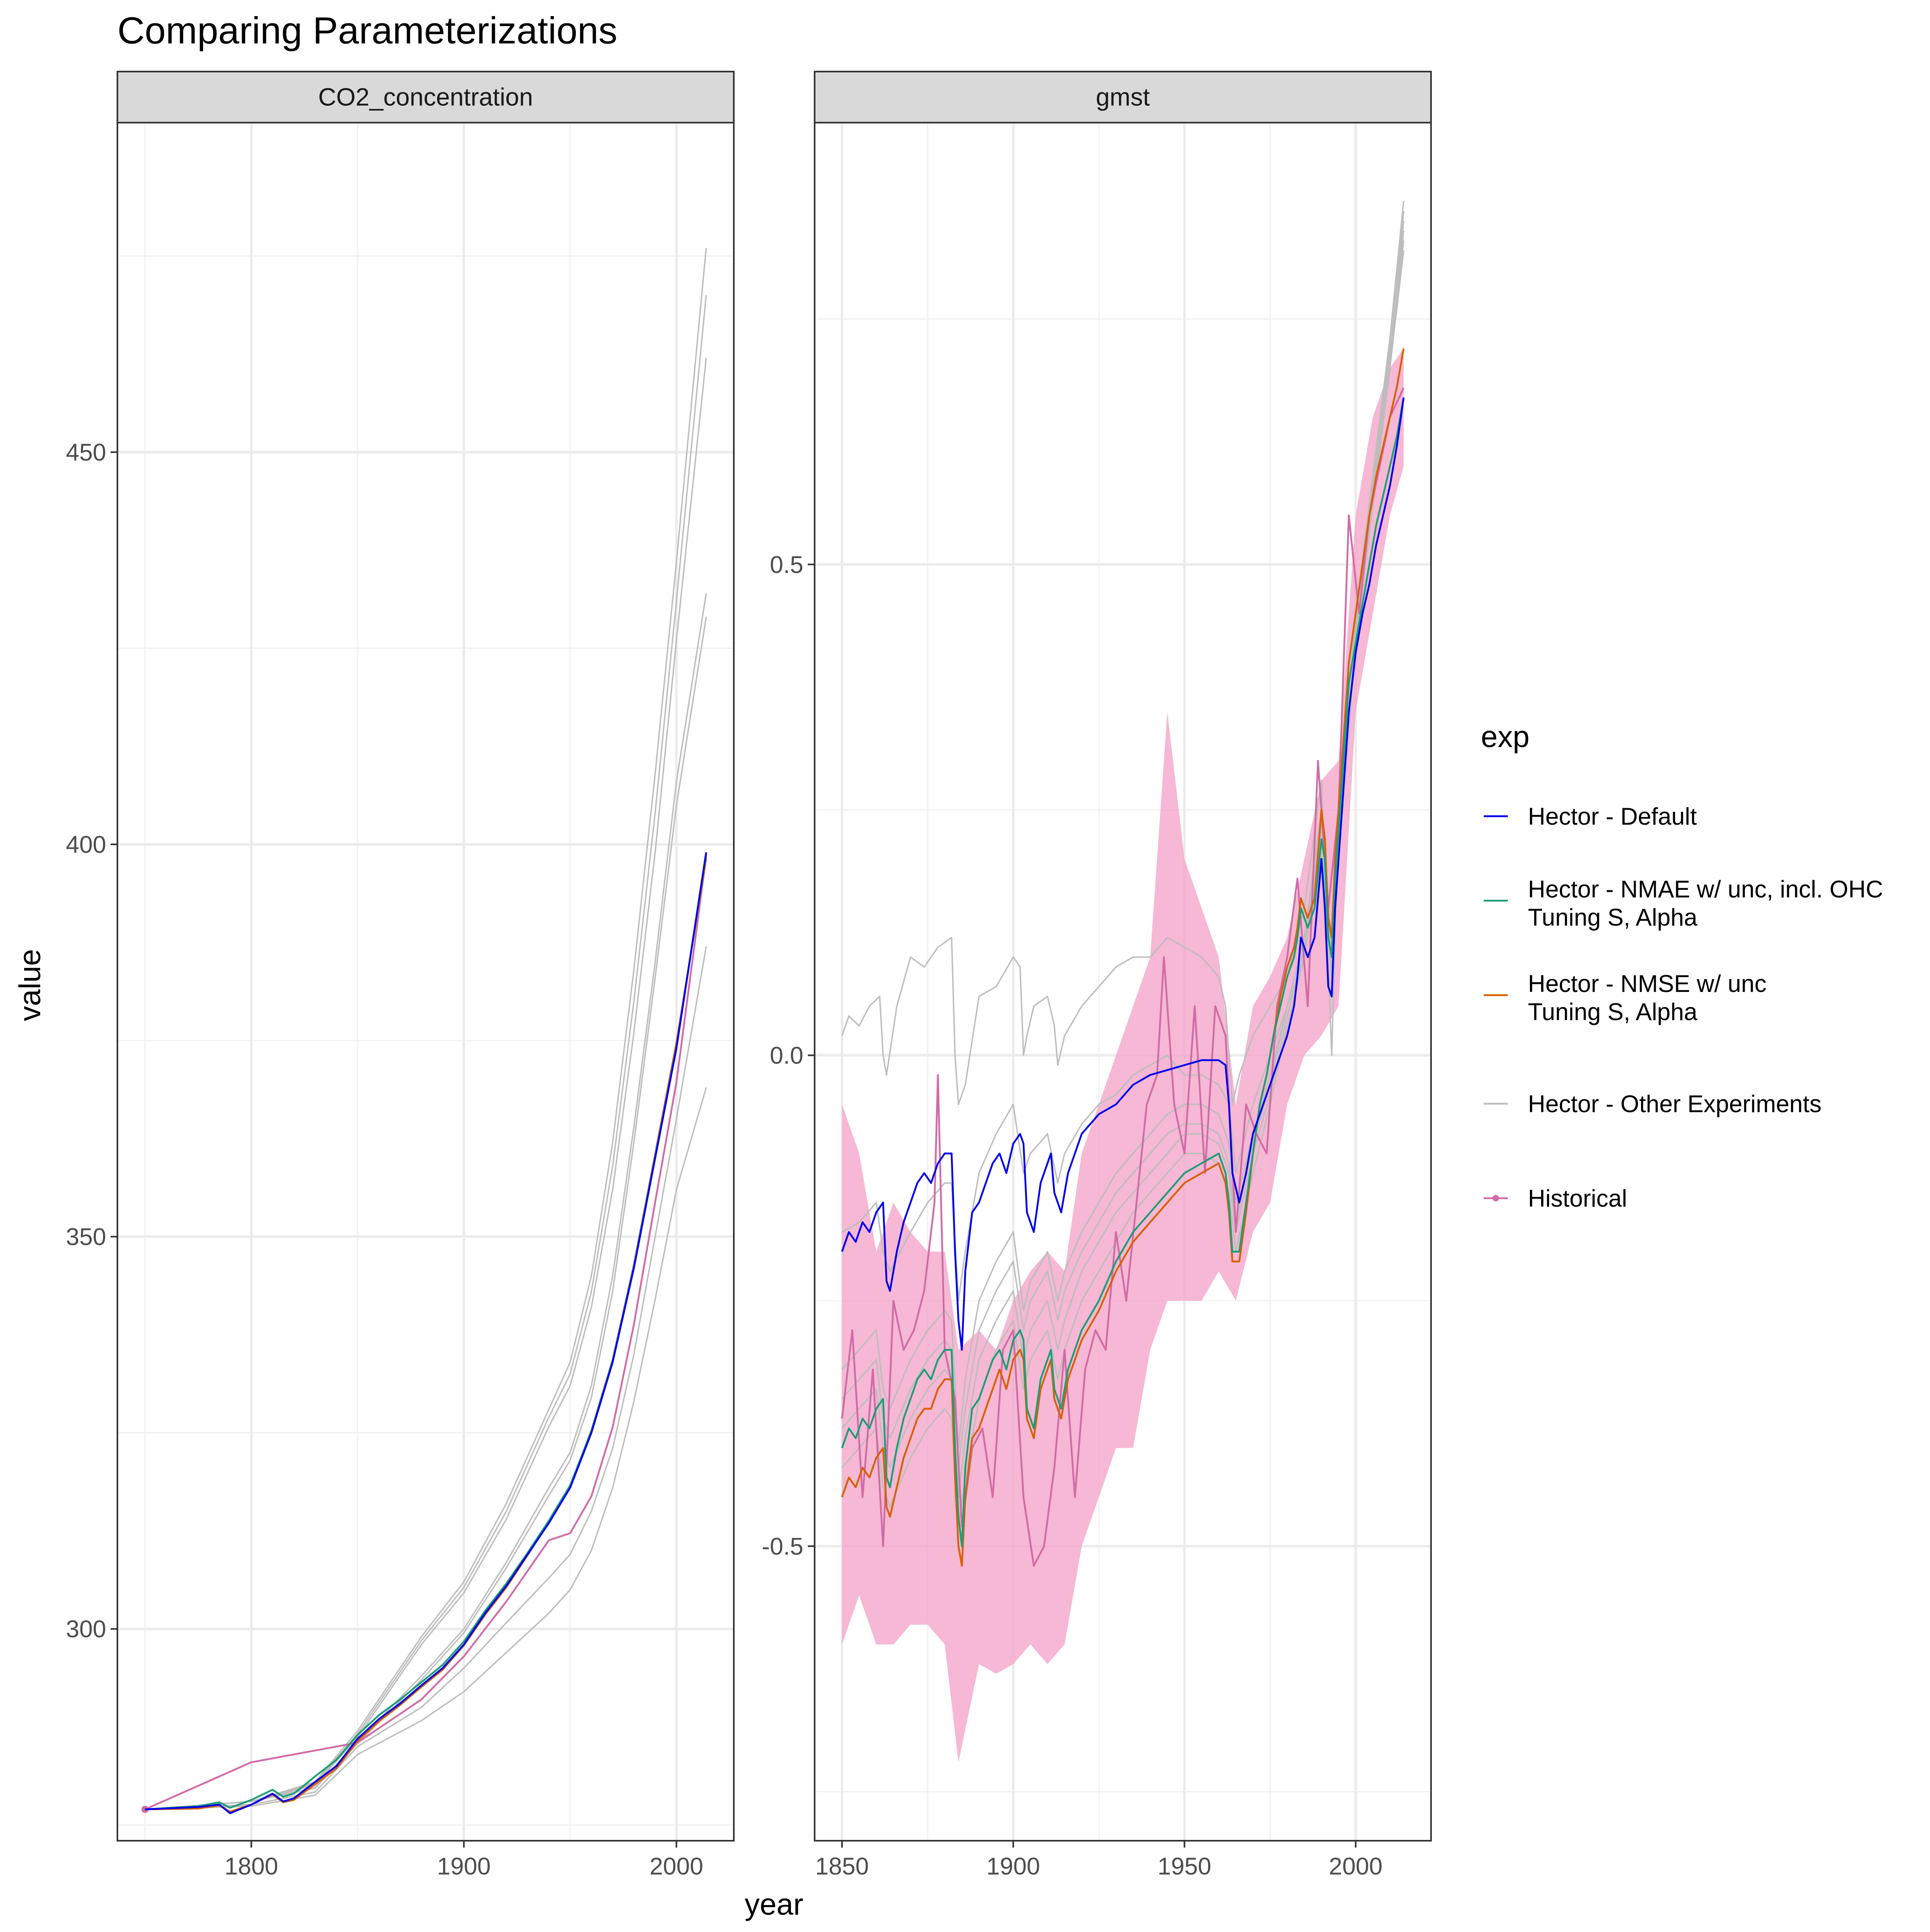 The image size is (1930, 1932). What do you see at coordinates (1705, 889) in the screenshot?
I see `legend-label: Hector - NMAE w/ unc, incl. OHC` at bounding box center [1705, 889].